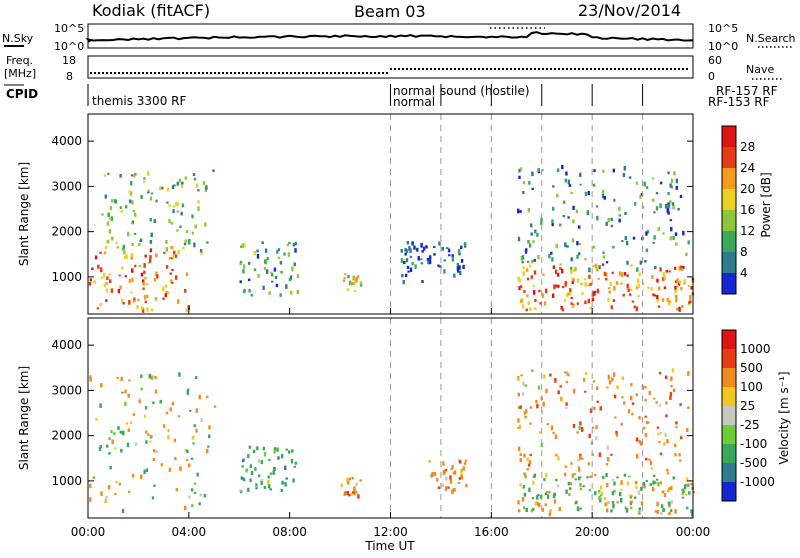  What do you see at coordinates (729, 242) in the screenshot?
I see `colorbar-swatch` at bounding box center [729, 242].